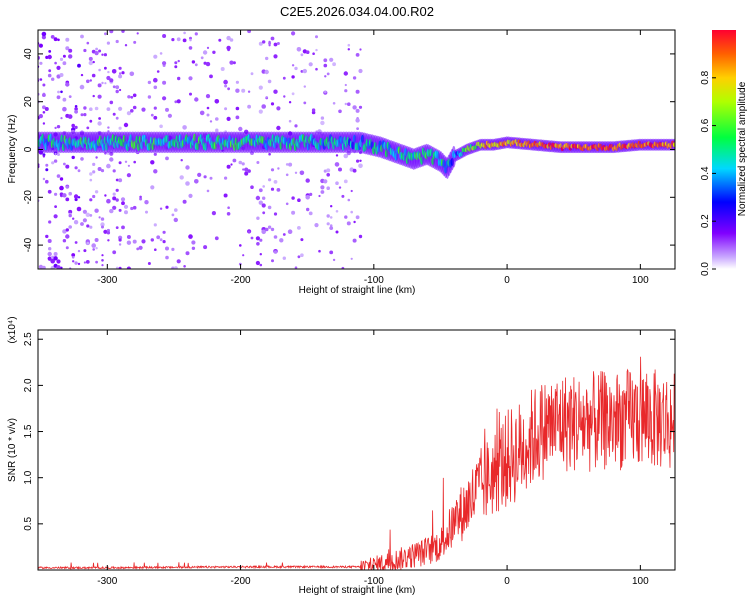 The height and width of the screenshot is (600, 750). Describe the element at coordinates (705, 221) in the screenshot. I see `colorbar-tick-label: 0.2` at that location.